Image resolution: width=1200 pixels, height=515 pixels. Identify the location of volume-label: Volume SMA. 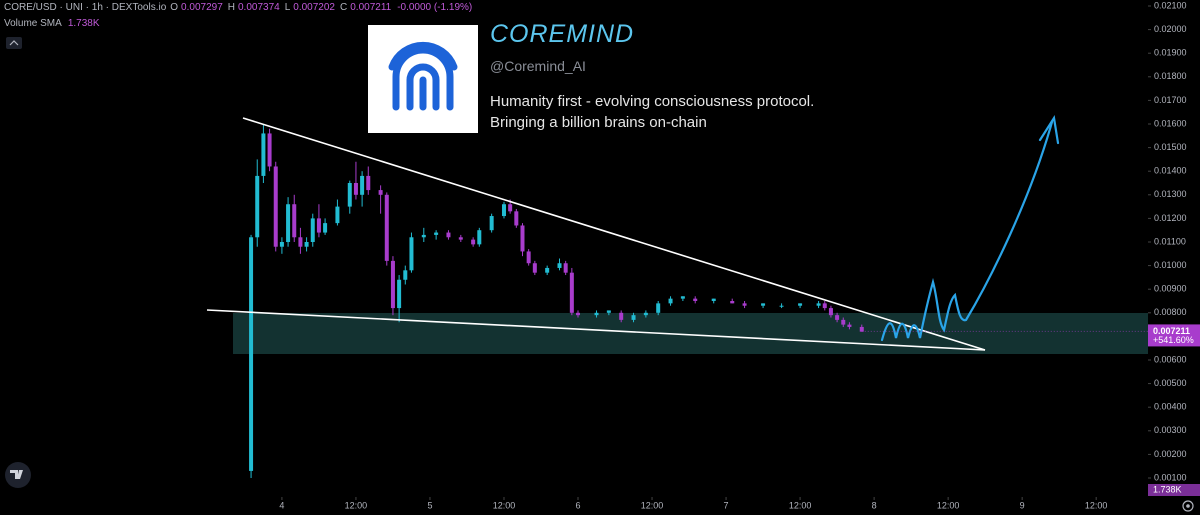
(33, 23).